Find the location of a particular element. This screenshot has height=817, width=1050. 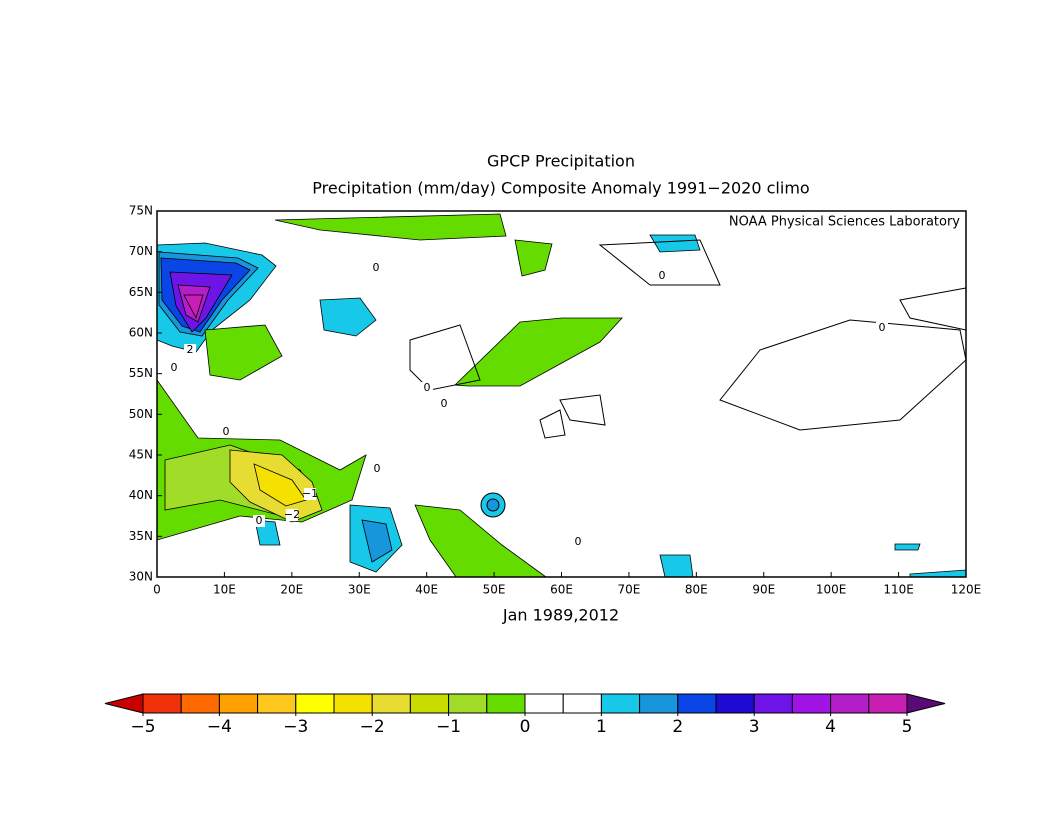

x-tick-label: 60E is located at coordinates (561, 590).